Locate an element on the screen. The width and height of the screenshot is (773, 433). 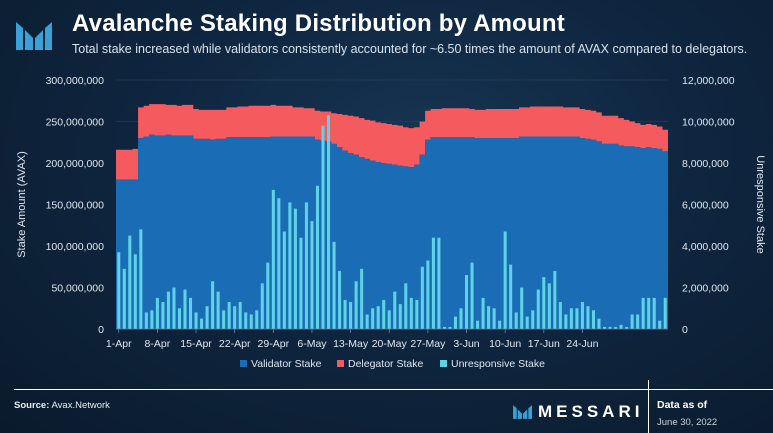
legend-item: Validator Stake is located at coordinates (281, 364).